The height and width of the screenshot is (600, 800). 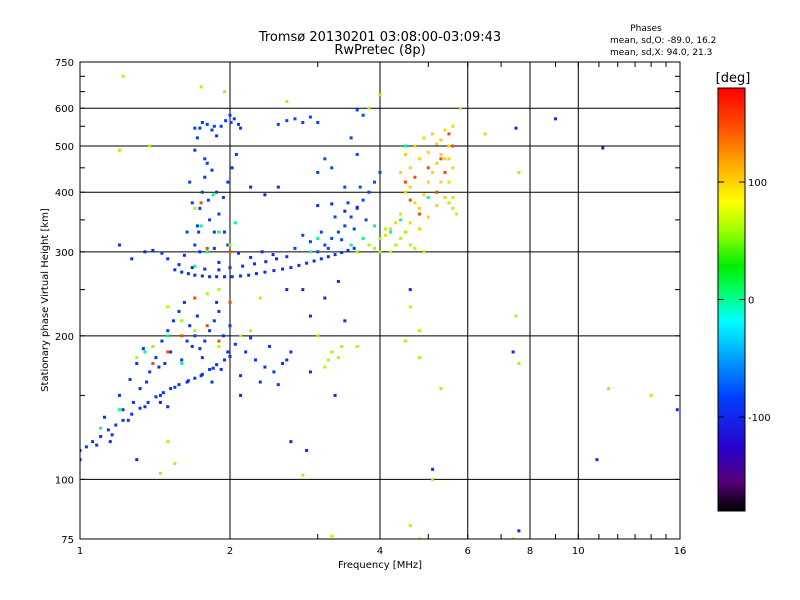 I want to click on x-tick-label: 6, so click(x=468, y=551).